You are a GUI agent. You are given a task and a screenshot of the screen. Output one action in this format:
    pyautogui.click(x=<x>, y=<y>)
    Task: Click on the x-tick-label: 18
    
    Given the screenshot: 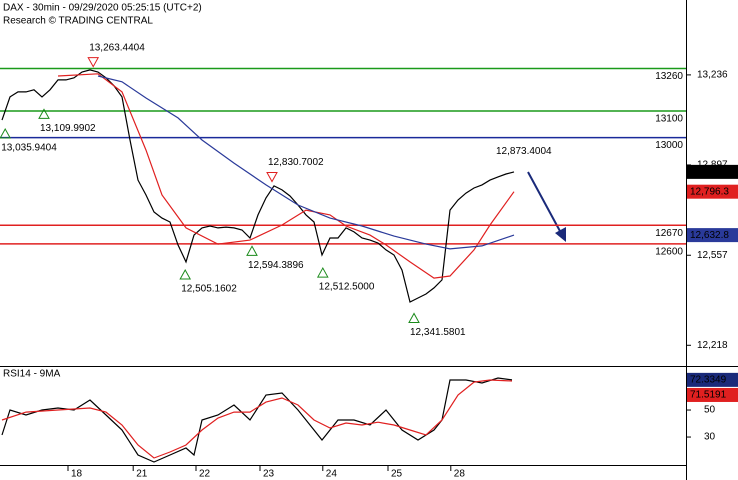 What is the action you would take?
    pyautogui.click(x=77, y=474)
    